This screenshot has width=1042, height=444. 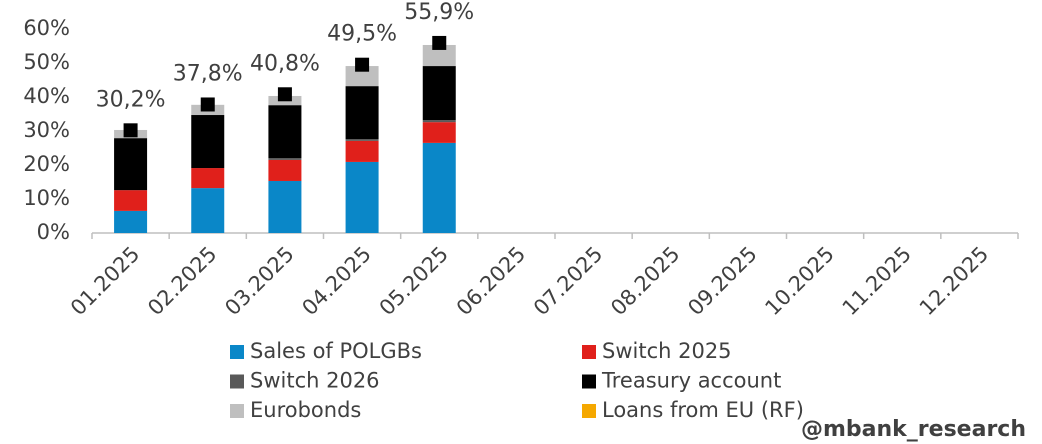 I want to click on legend-label: Switch 2026, so click(x=315, y=381).